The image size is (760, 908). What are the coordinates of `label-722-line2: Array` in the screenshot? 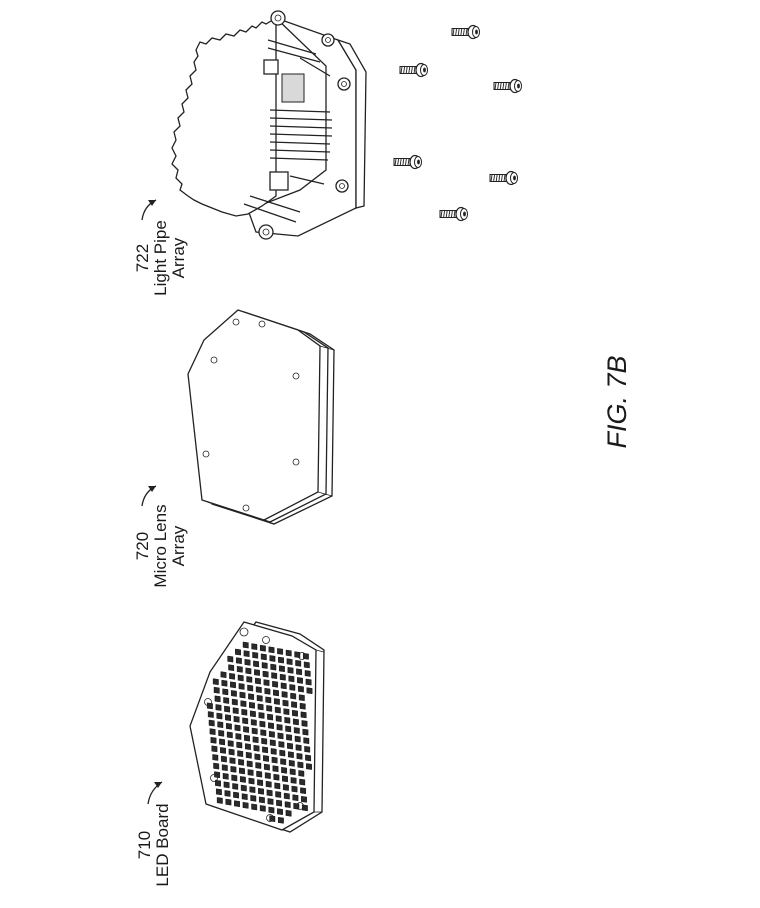 It's located at (178, 257).